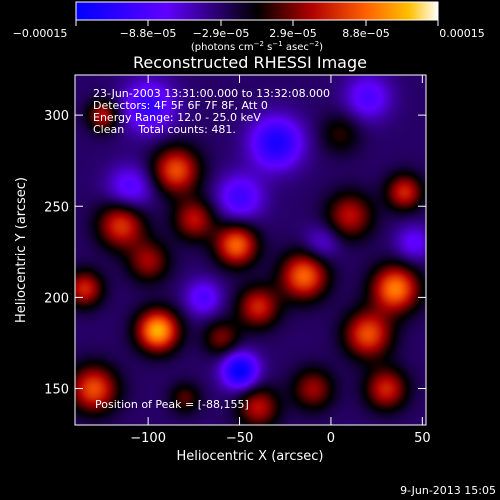 The height and width of the screenshot is (500, 500). I want to click on x-tick-label: −100, so click(148, 438).